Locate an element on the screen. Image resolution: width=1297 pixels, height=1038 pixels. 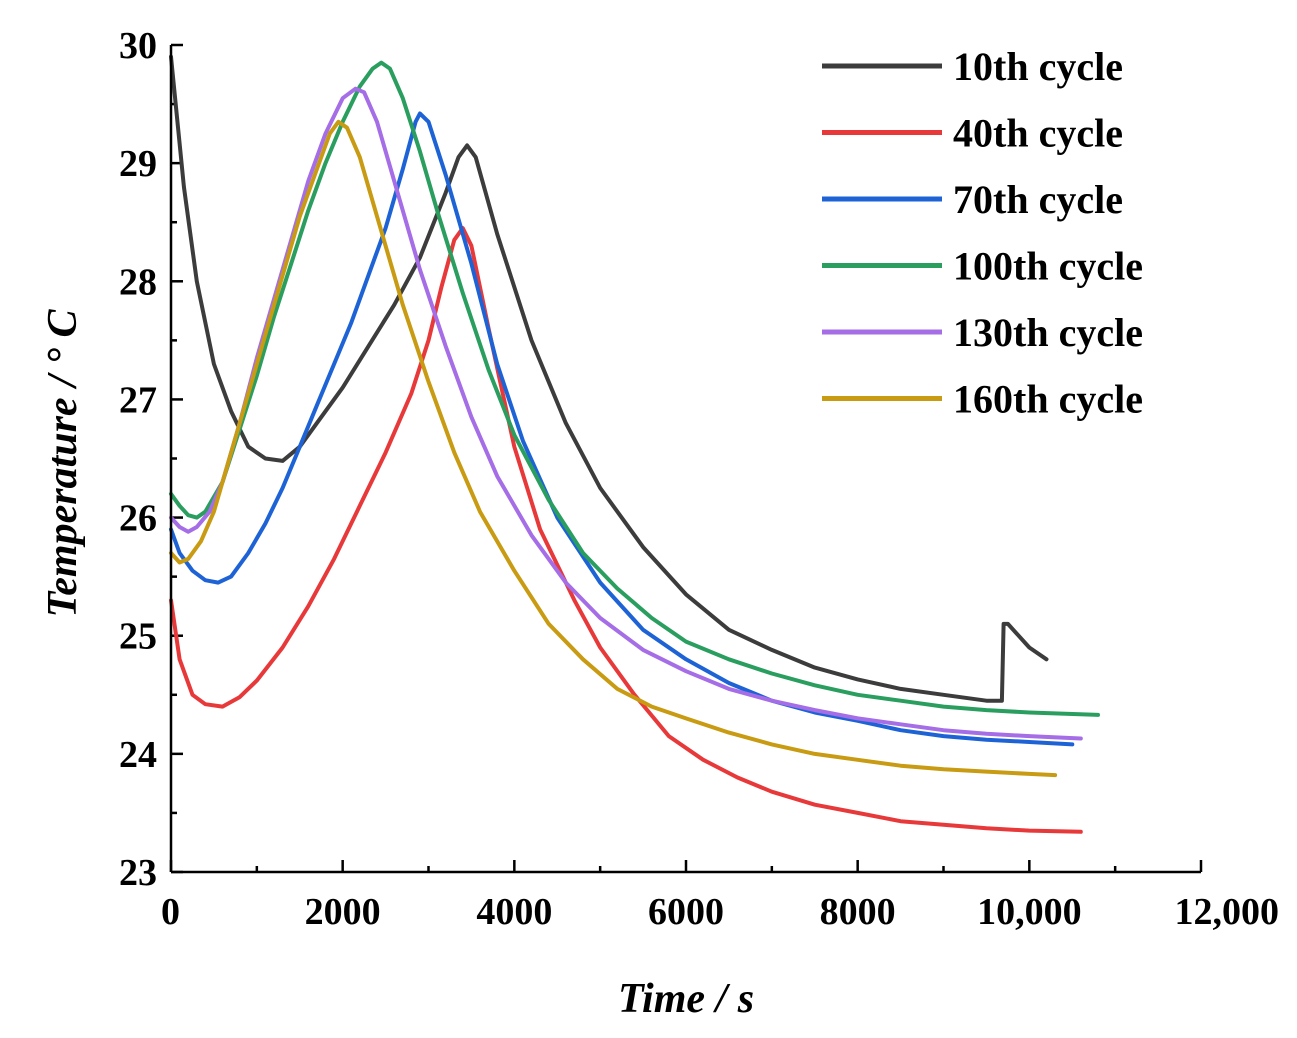
legend-label: 100th cycle is located at coordinates (1048, 266).